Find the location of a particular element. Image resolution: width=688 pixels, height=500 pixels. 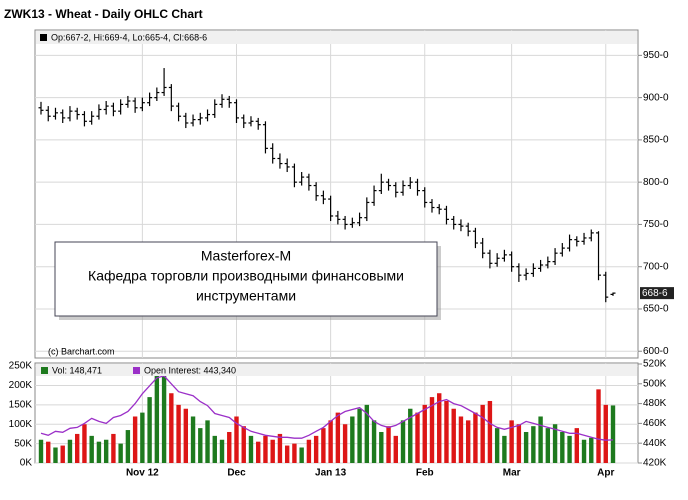

credit: (c) Barchart.com is located at coordinates (81, 351).